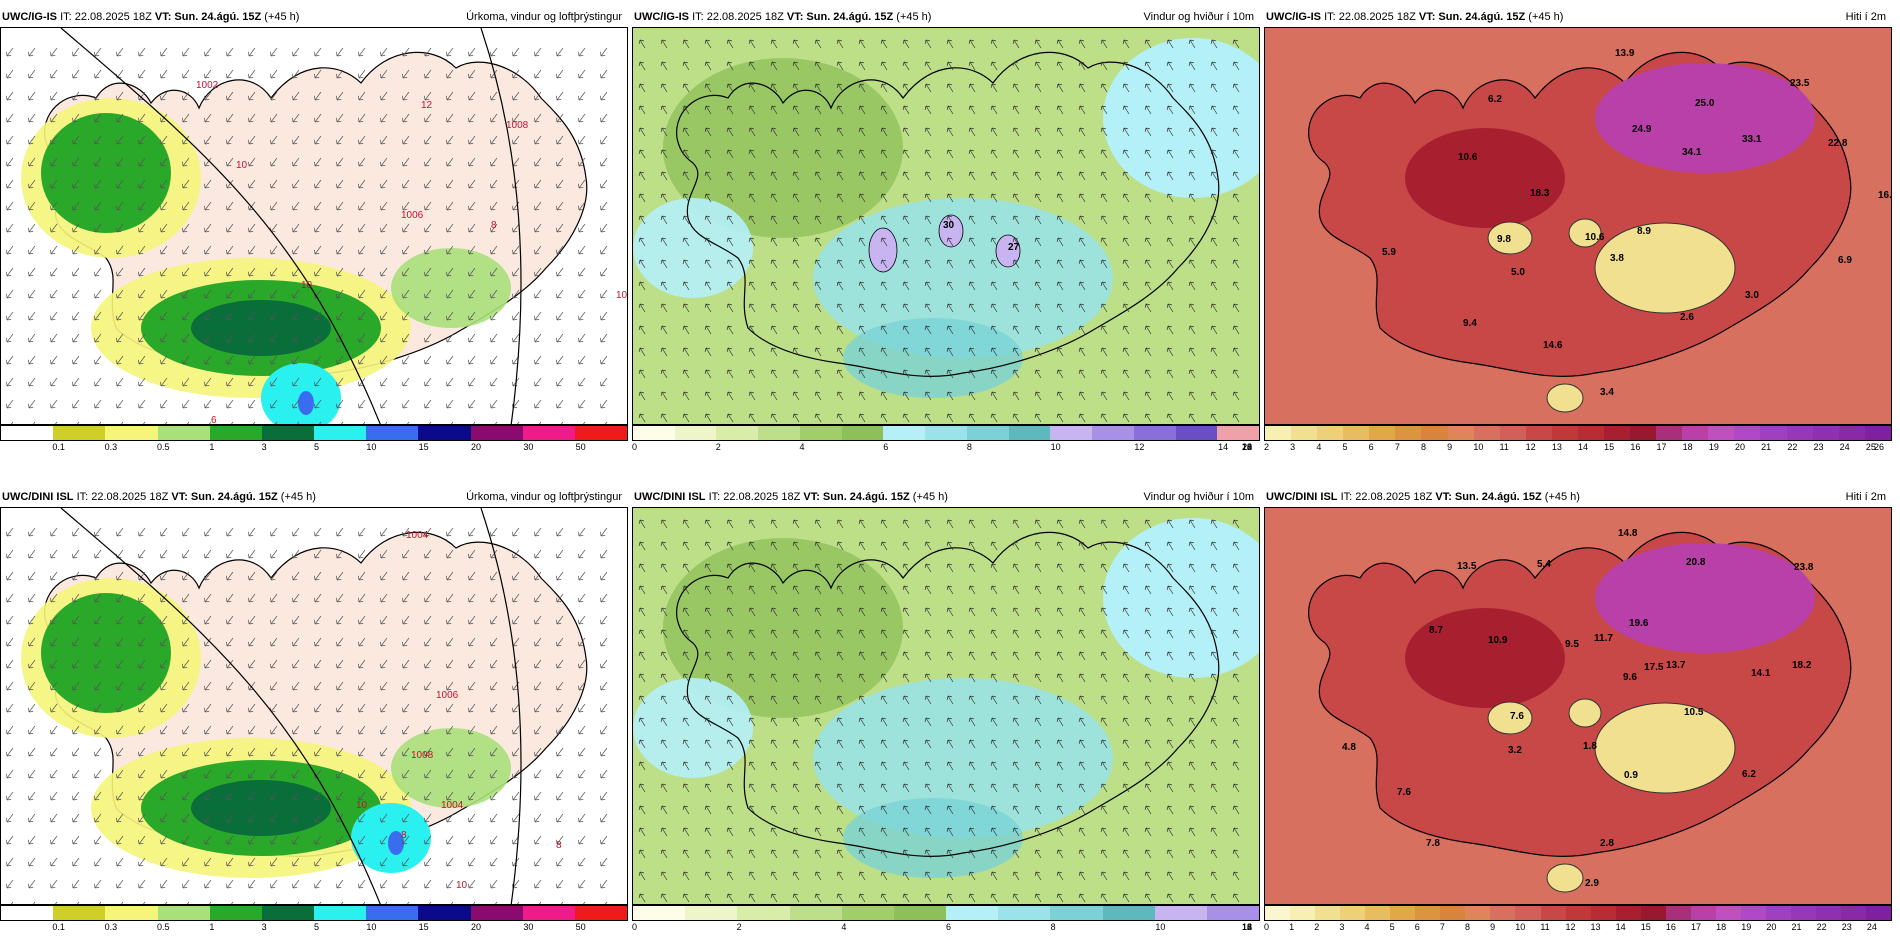 This screenshot has height=950, width=1900. I want to click on map-value-label: 2.6, so click(1687, 317).